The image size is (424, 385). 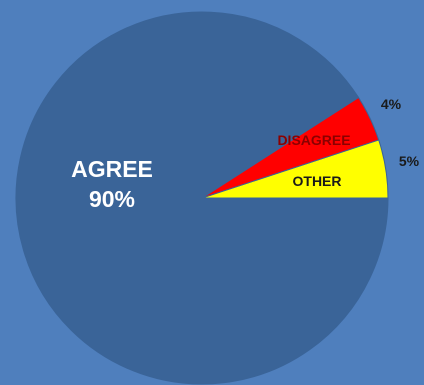 What do you see at coordinates (317, 181) in the screenshot?
I see `slice-label-other: OTHER` at bounding box center [317, 181].